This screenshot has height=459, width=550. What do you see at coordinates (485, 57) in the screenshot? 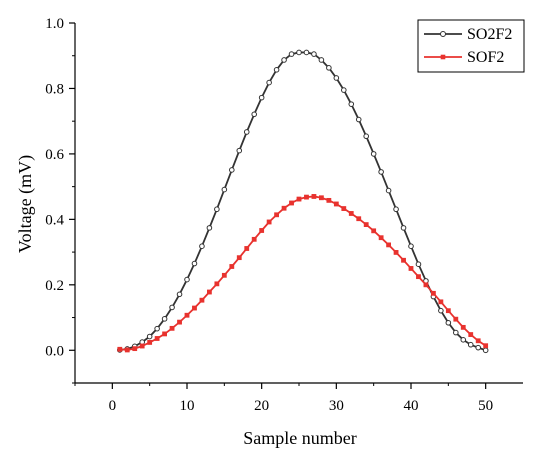
I see `legend-label-sof2: SOF2` at bounding box center [485, 57].